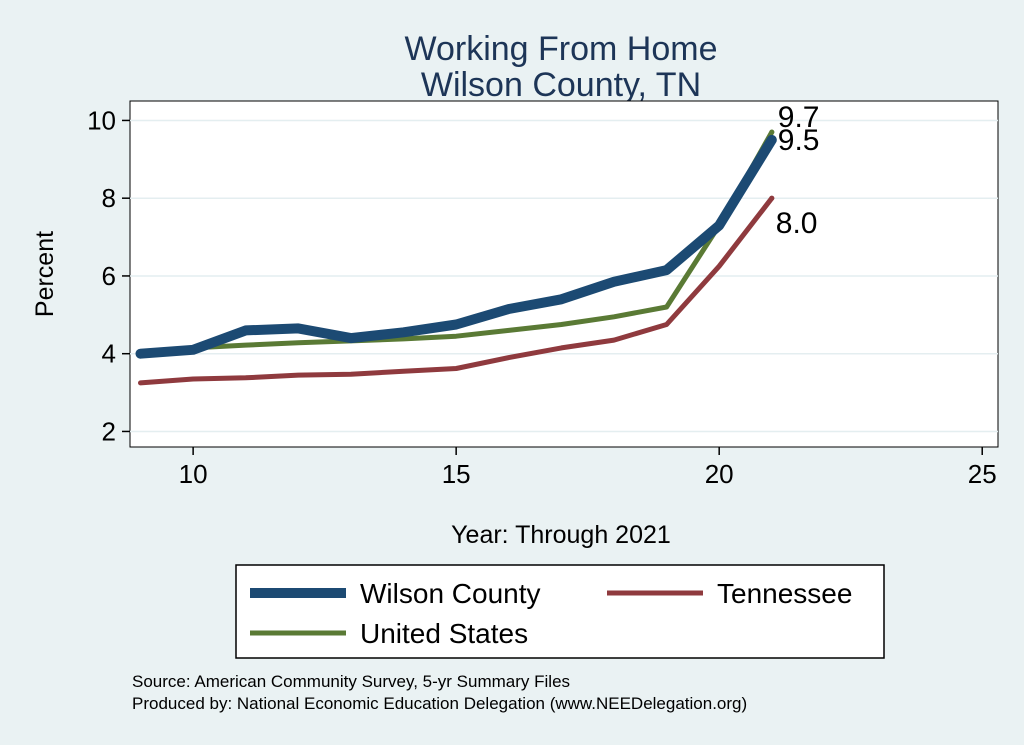 This screenshot has height=745, width=1024. I want to click on y-axis-label: Percent, so click(45, 274).